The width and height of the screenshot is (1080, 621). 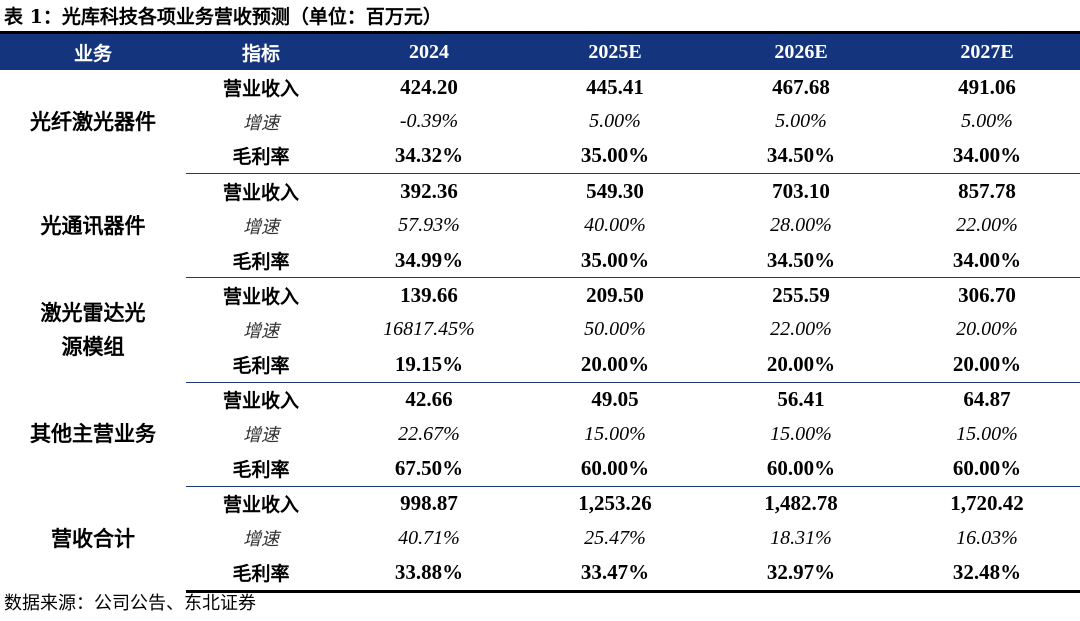 I want to click on value-cell: 306.70, so click(x=987, y=295).